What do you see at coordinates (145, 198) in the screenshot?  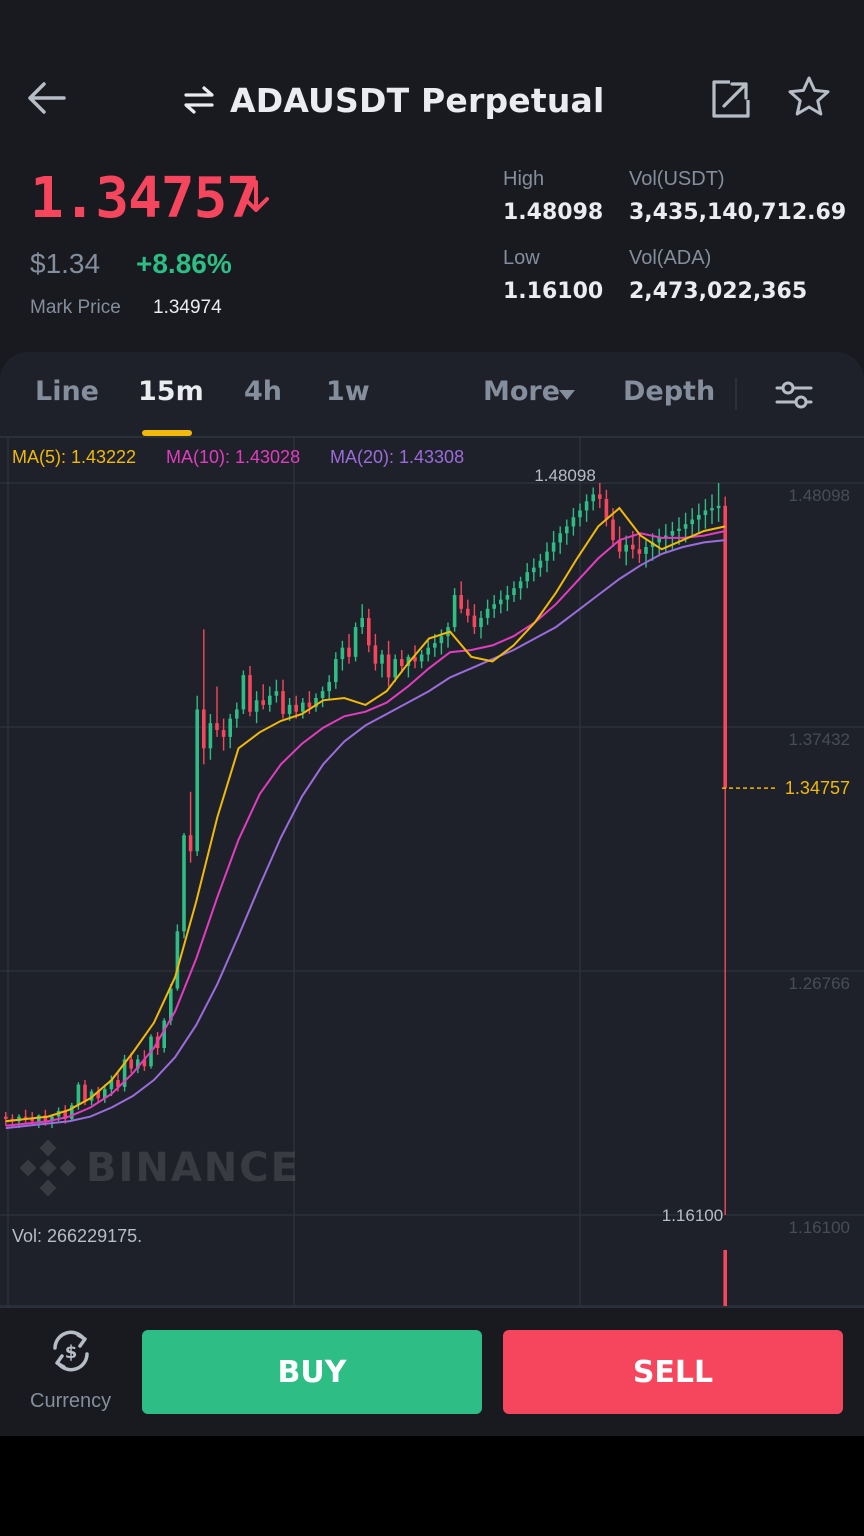 I see `last-price: 1.34757` at bounding box center [145, 198].